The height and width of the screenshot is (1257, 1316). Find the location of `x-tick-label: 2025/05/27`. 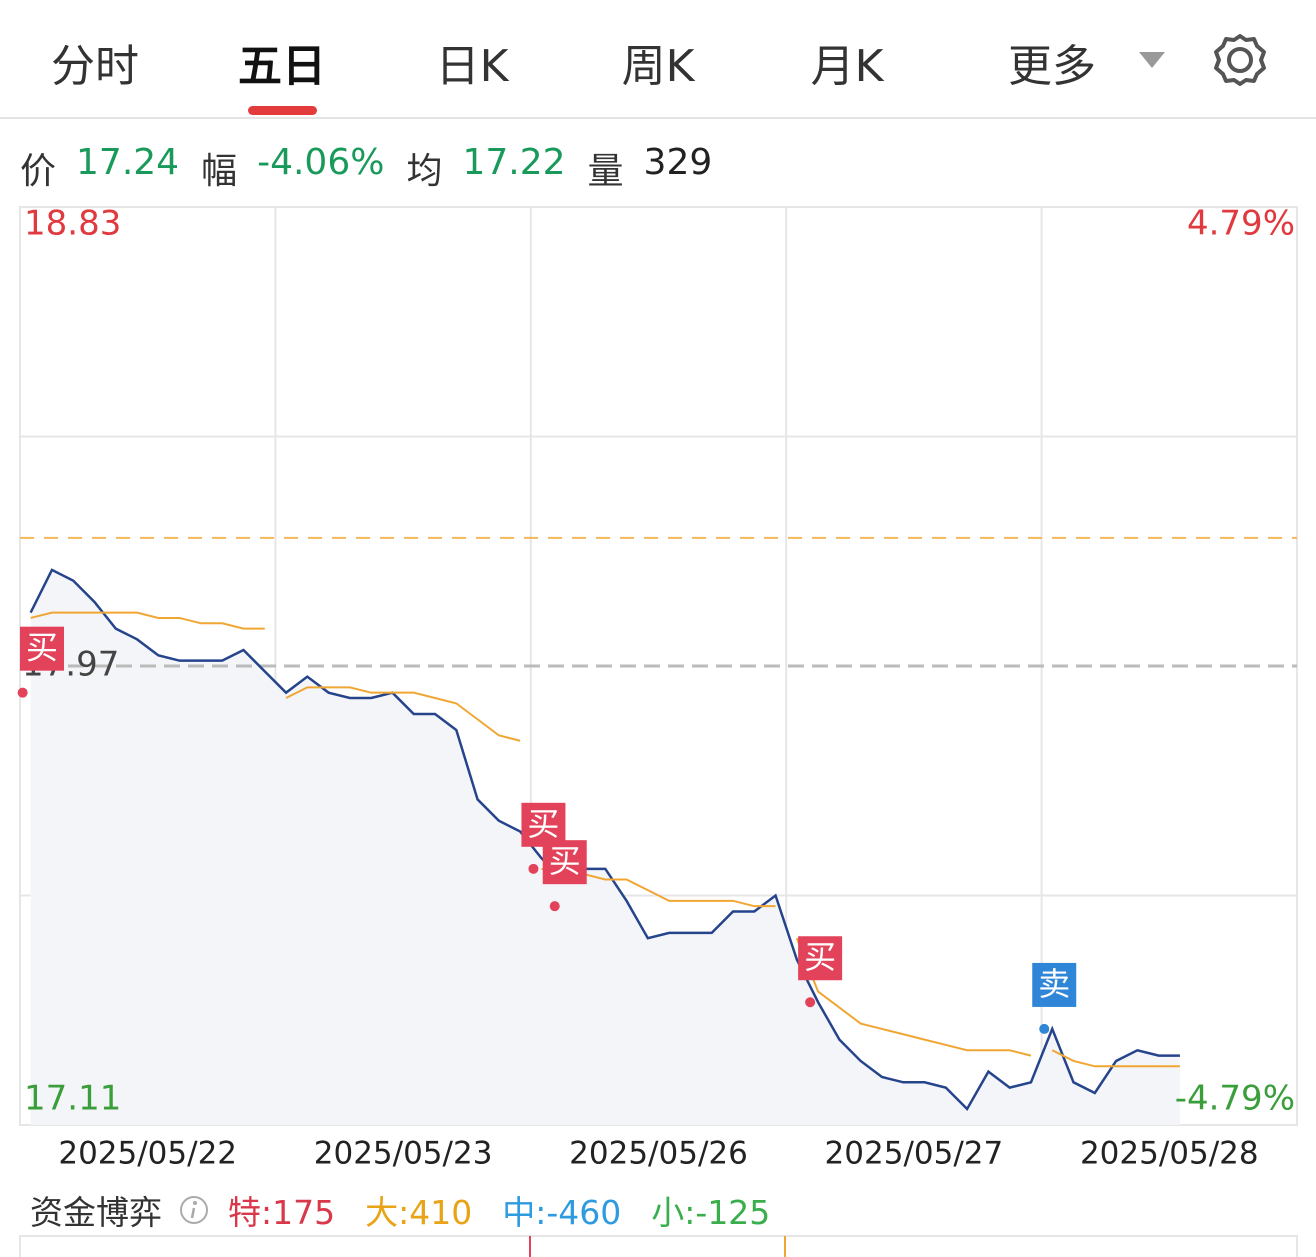

x-tick-label: 2025/05/27 is located at coordinates (914, 1154).